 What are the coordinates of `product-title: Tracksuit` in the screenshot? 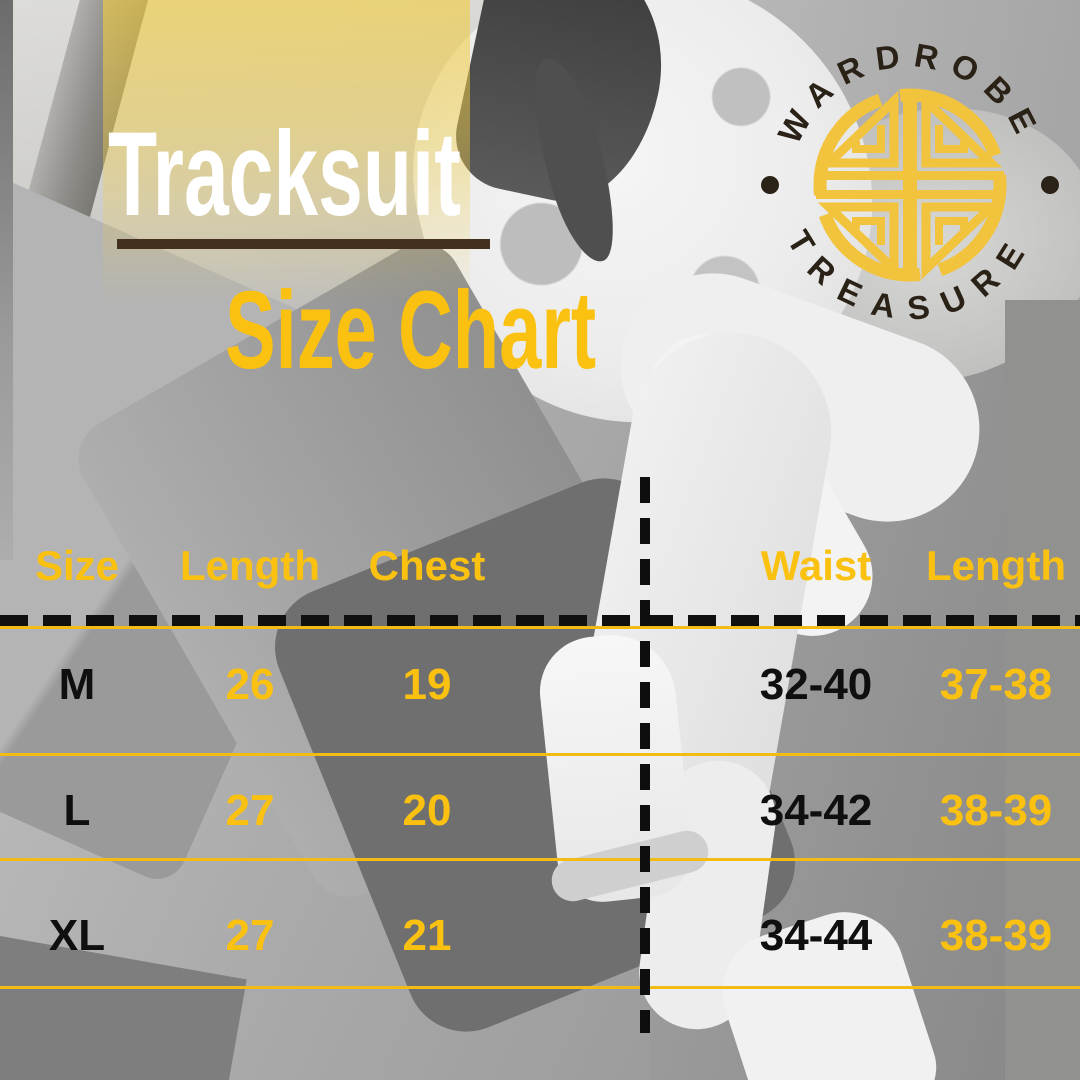 It's located at (285, 174).